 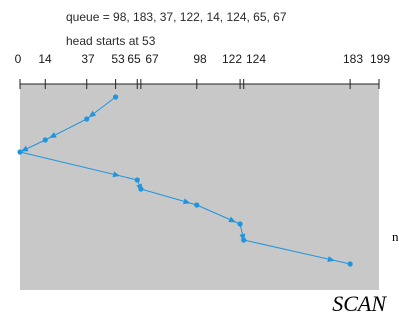 What do you see at coordinates (232, 59) in the screenshot?
I see `axis-tick-label: 122` at bounding box center [232, 59].